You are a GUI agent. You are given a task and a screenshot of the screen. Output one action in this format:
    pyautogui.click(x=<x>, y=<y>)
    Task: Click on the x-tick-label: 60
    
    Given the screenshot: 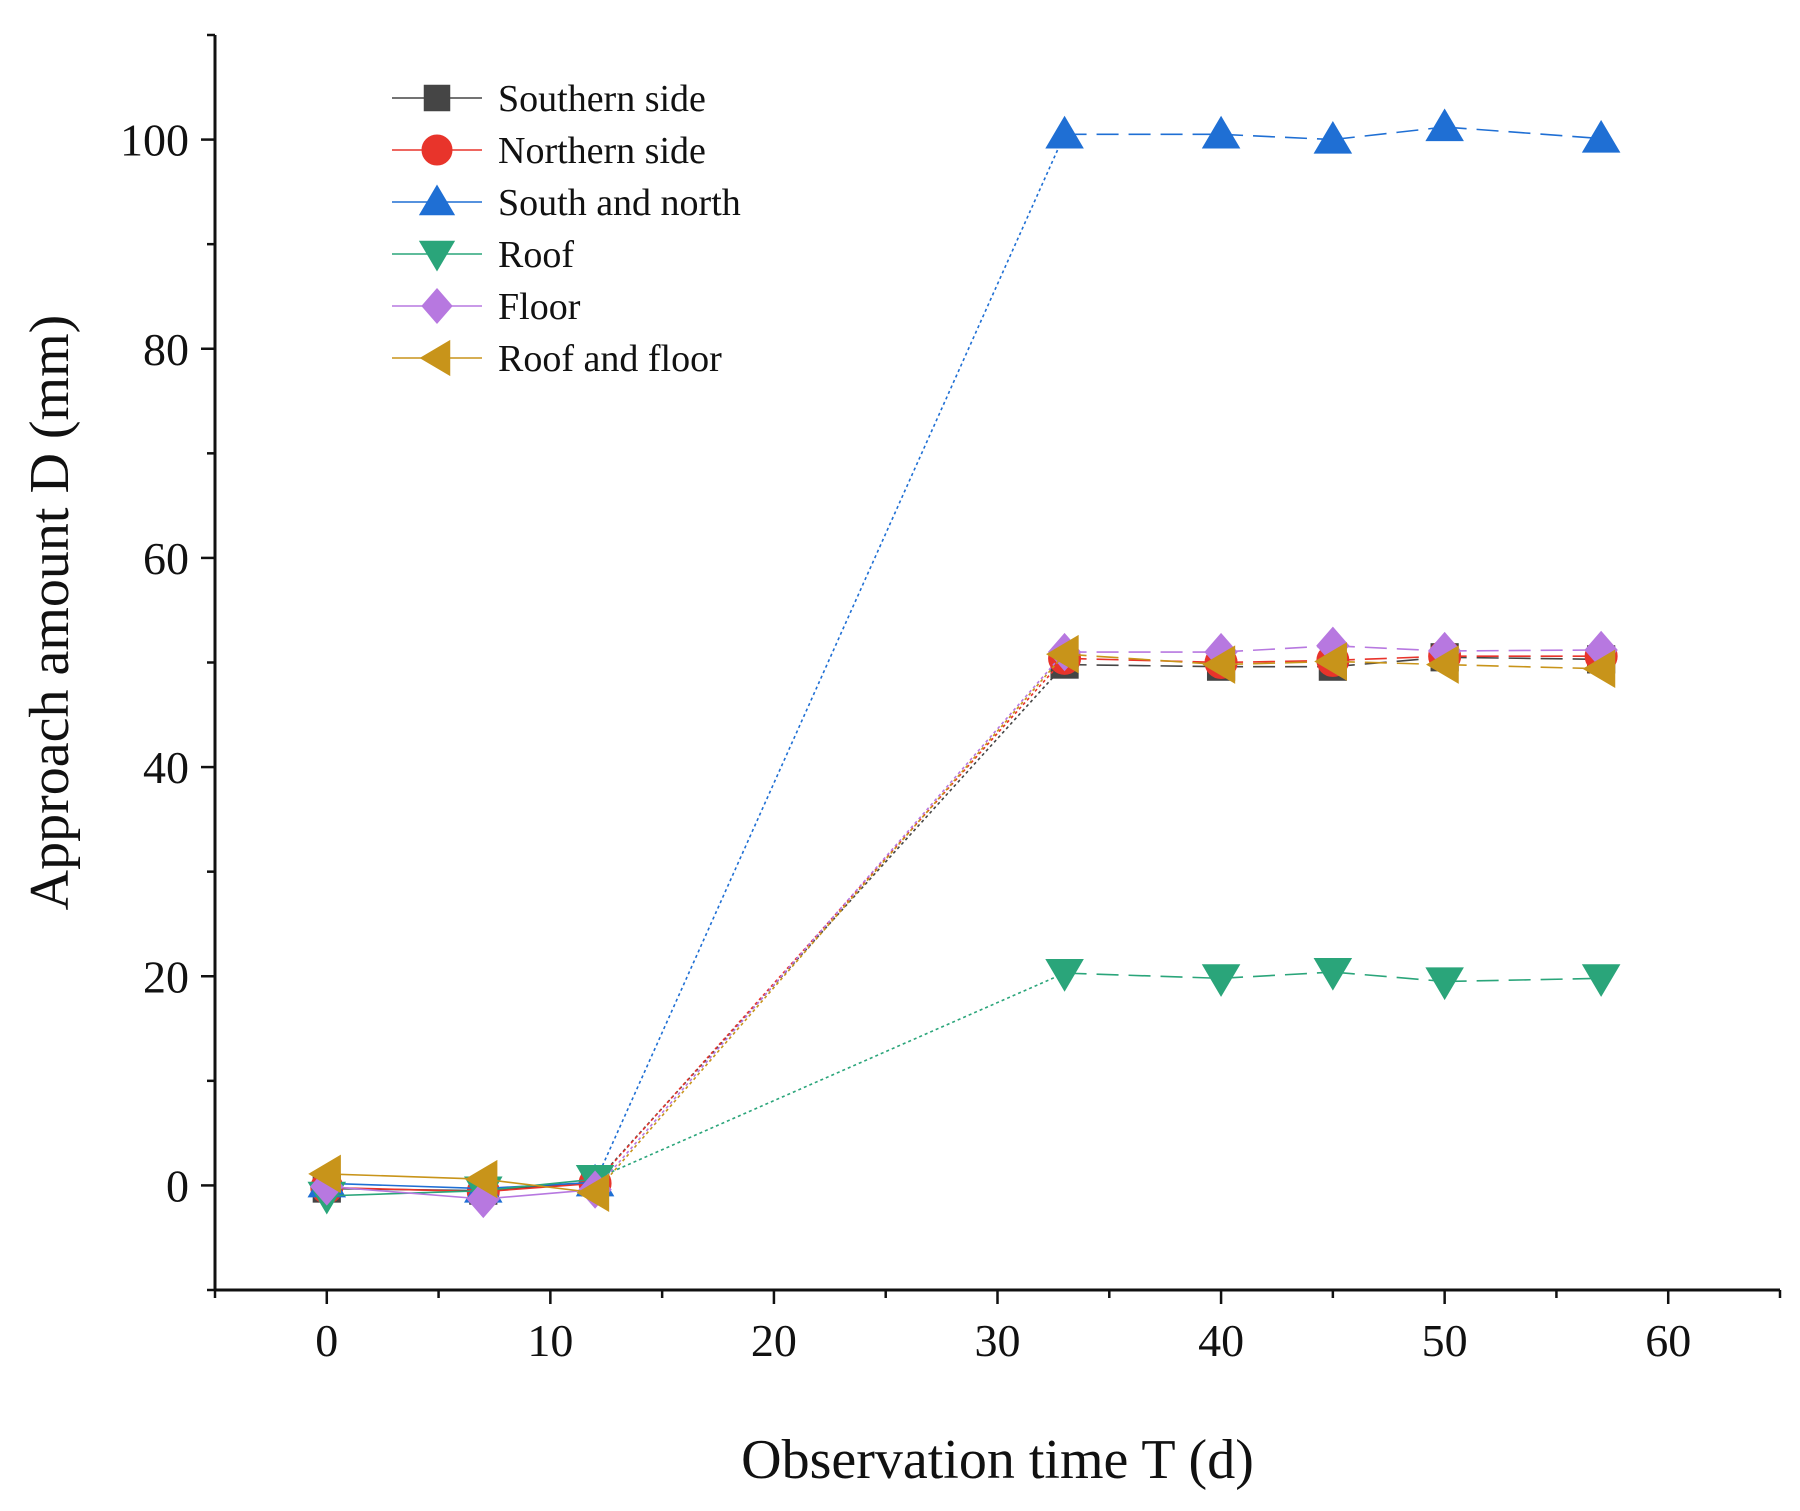 What is the action you would take?
    pyautogui.click(x=1668, y=1340)
    